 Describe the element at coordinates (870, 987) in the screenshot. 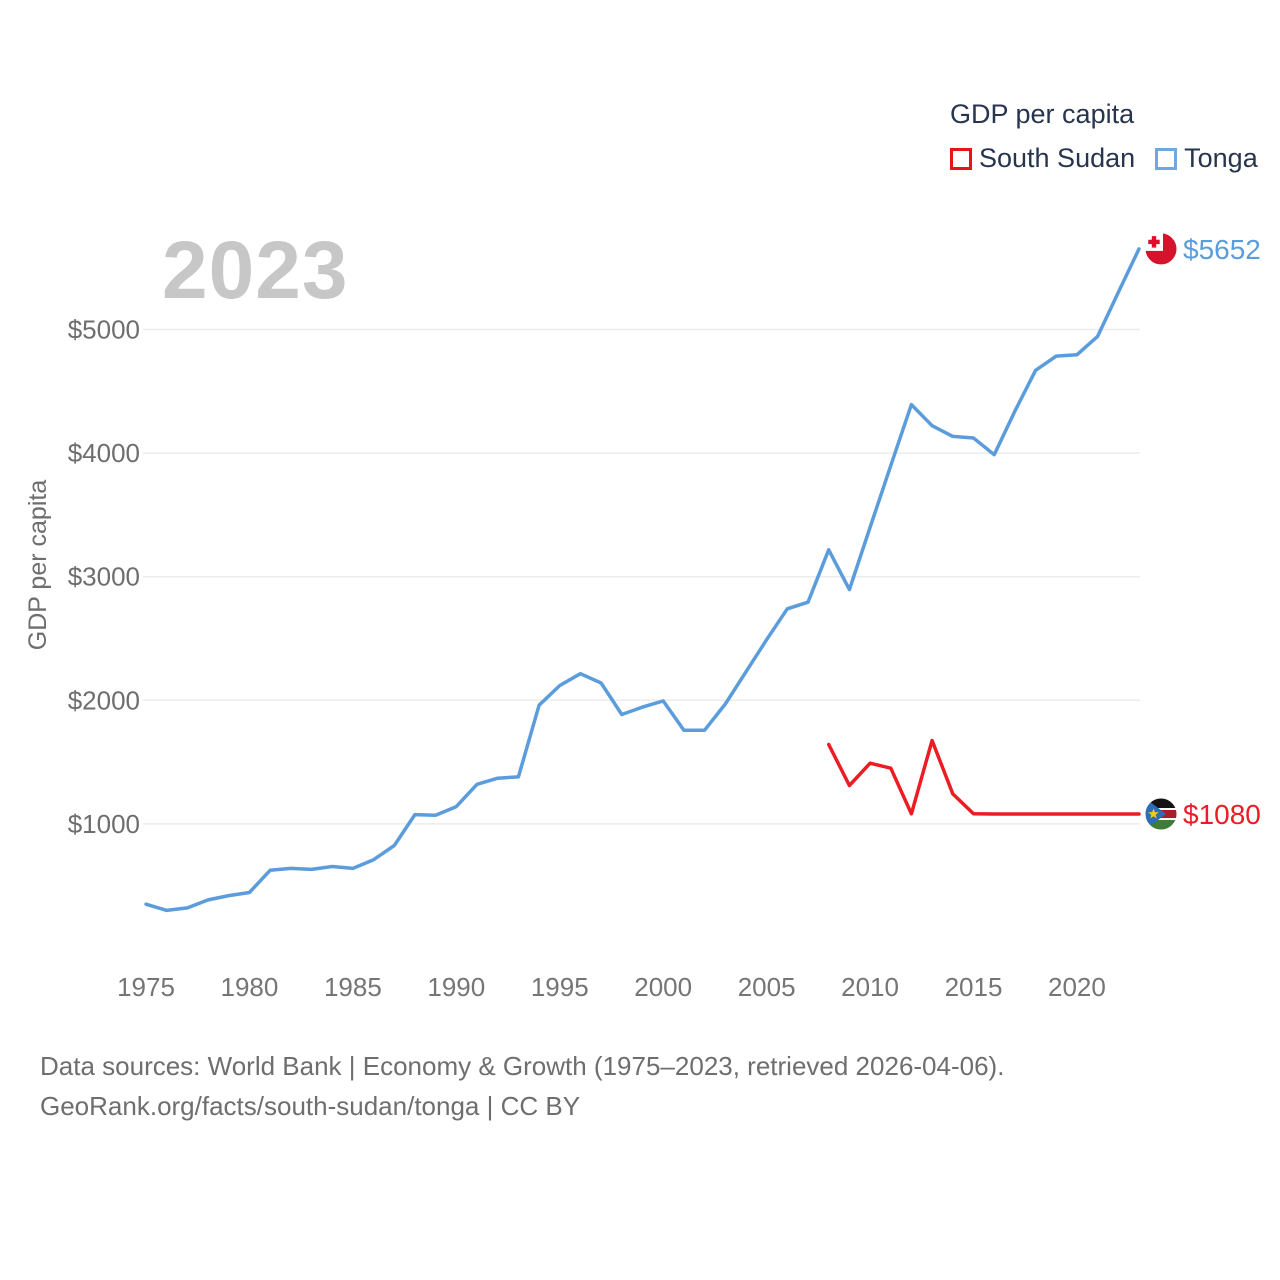

I see `x-tick-label: 2010` at that location.